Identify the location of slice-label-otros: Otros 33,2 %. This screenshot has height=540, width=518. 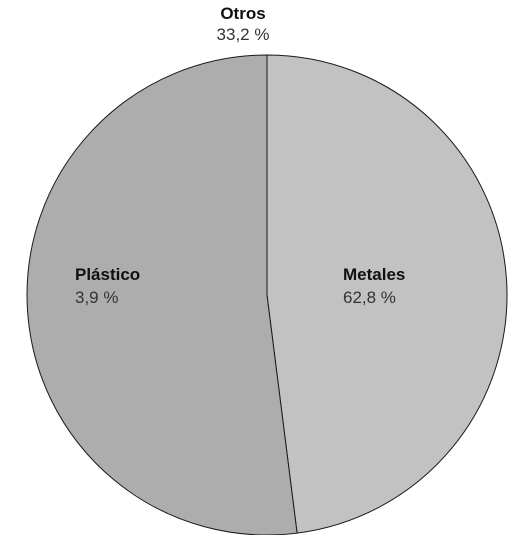
(243, 24).